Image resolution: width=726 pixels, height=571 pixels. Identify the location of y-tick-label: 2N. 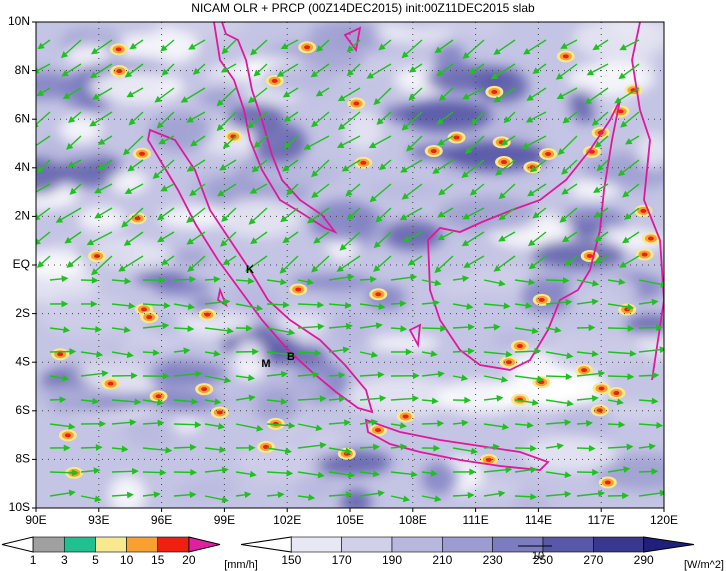
(22, 216).